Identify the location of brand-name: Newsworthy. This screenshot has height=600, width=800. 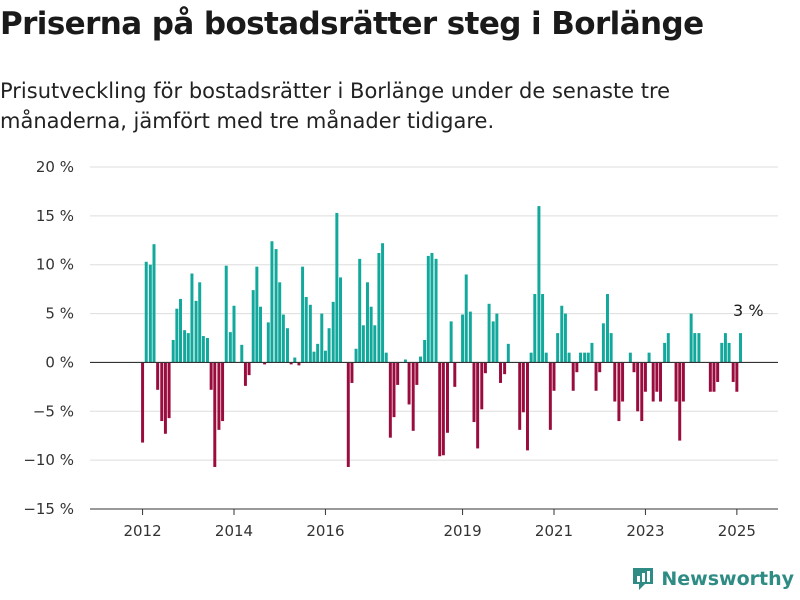
(727, 579).